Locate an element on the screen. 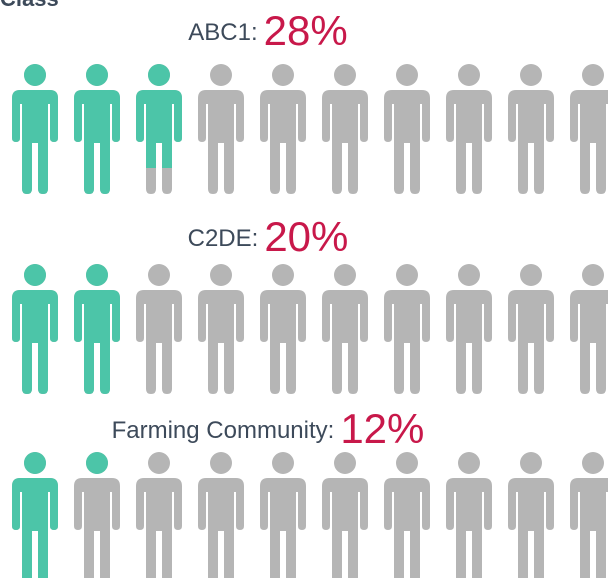 The width and height of the screenshot is (608, 578). value-label: 28% is located at coordinates (306, 30).